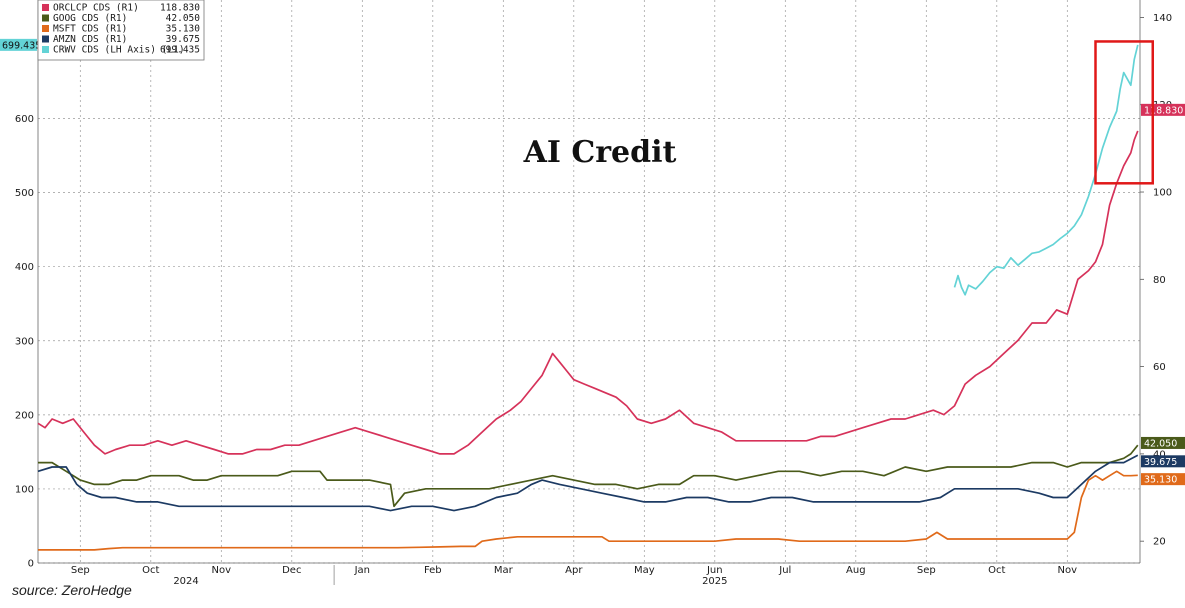 The image size is (1185, 608). Describe the element at coordinates (784, 570) in the screenshot. I see `month-tick-label: Jul` at that location.